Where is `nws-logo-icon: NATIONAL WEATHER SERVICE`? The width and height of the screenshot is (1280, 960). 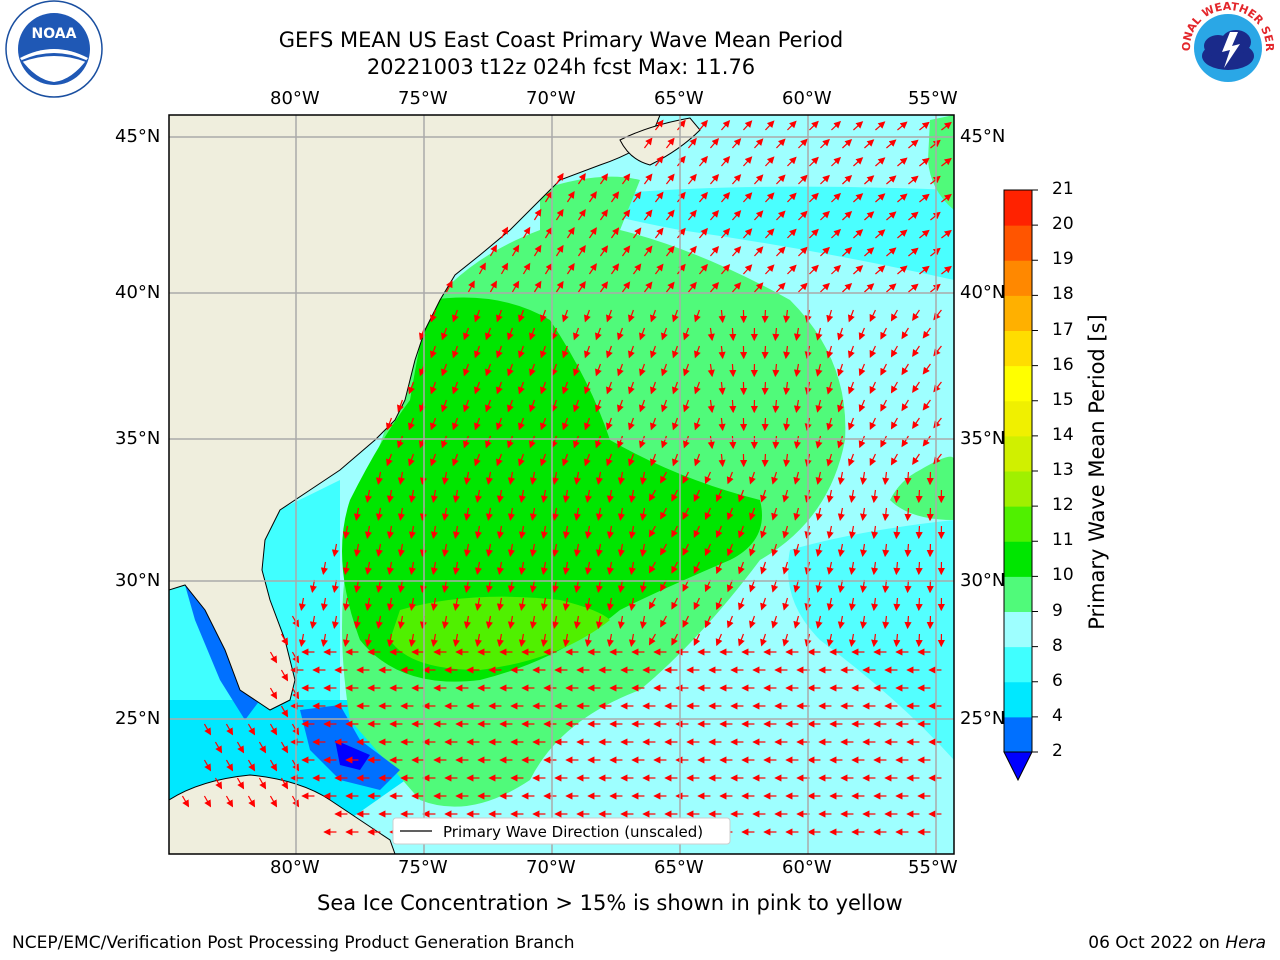
nws-logo-icon: NATIONAL WEATHER SERVICE is located at coordinates (1227, 47).